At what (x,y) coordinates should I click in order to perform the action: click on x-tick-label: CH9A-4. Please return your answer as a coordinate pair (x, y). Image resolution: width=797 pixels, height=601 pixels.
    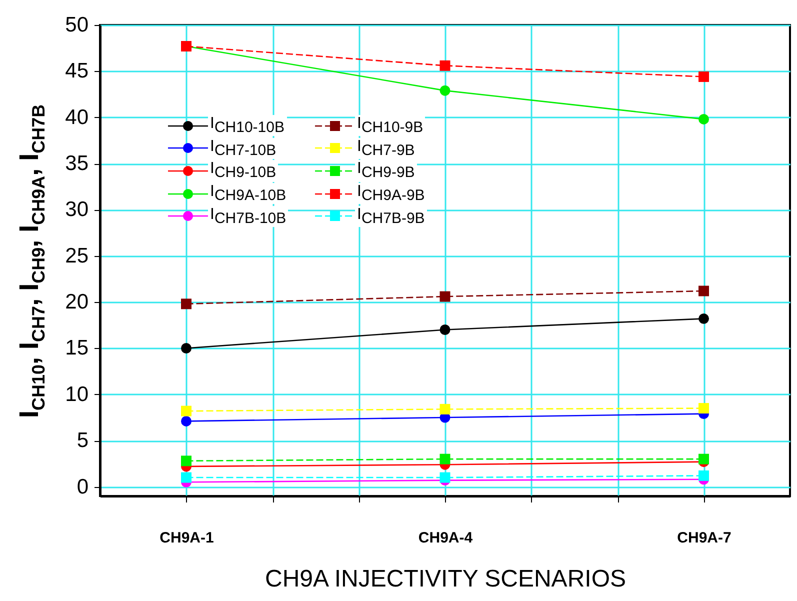
    Looking at the image, I should click on (446, 538).